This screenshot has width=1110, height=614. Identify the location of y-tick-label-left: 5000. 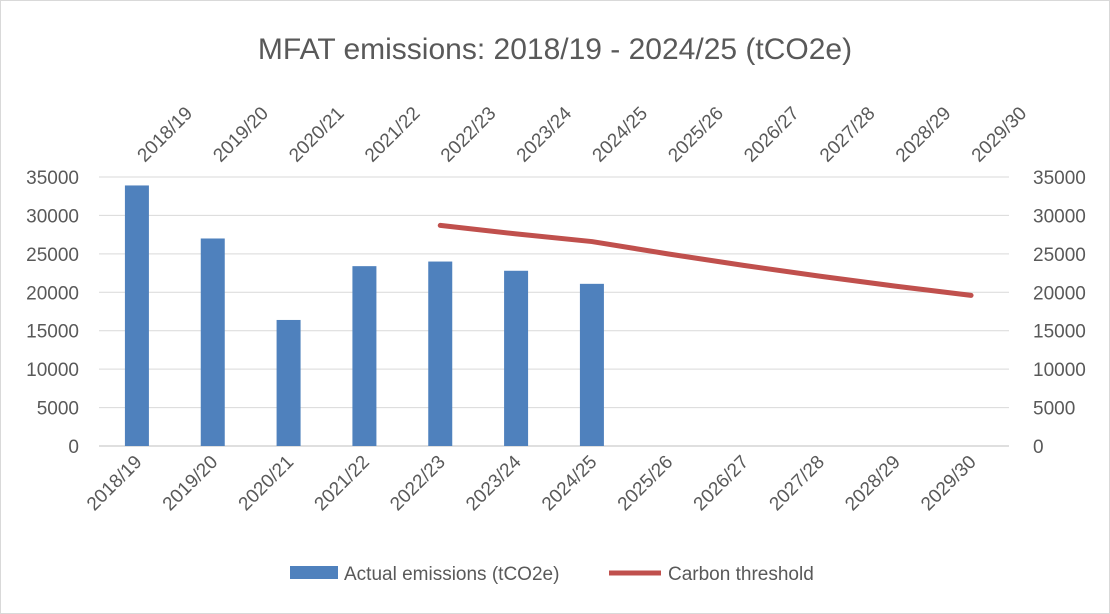
(58, 409).